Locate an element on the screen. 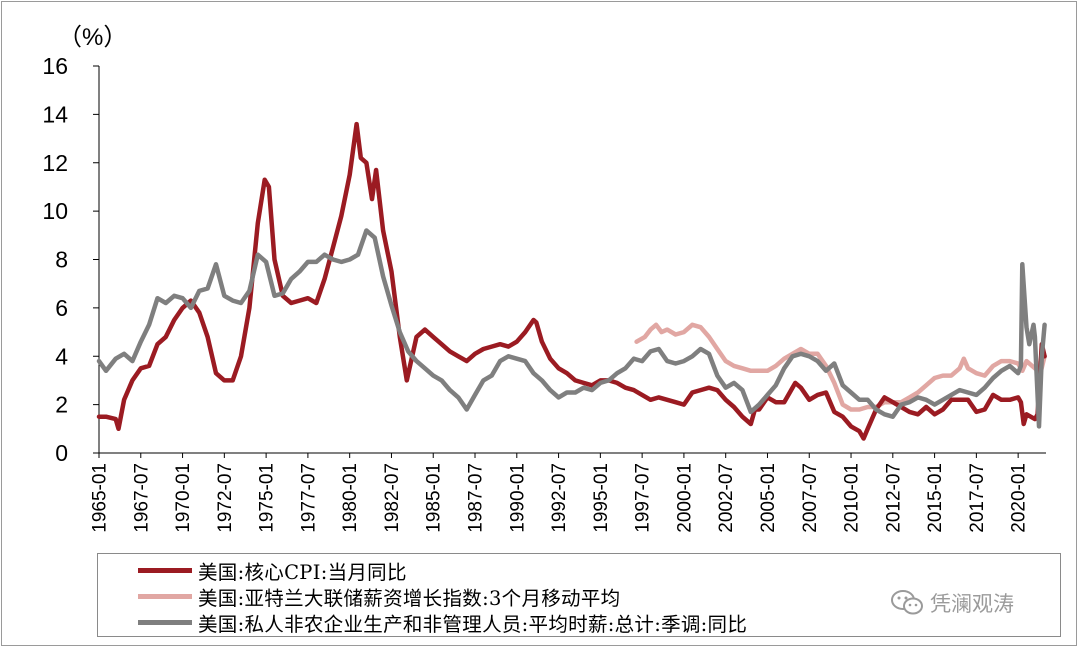  legend-item-core-cpi: 美国:核心CPI:当月同比 is located at coordinates (272, 570).